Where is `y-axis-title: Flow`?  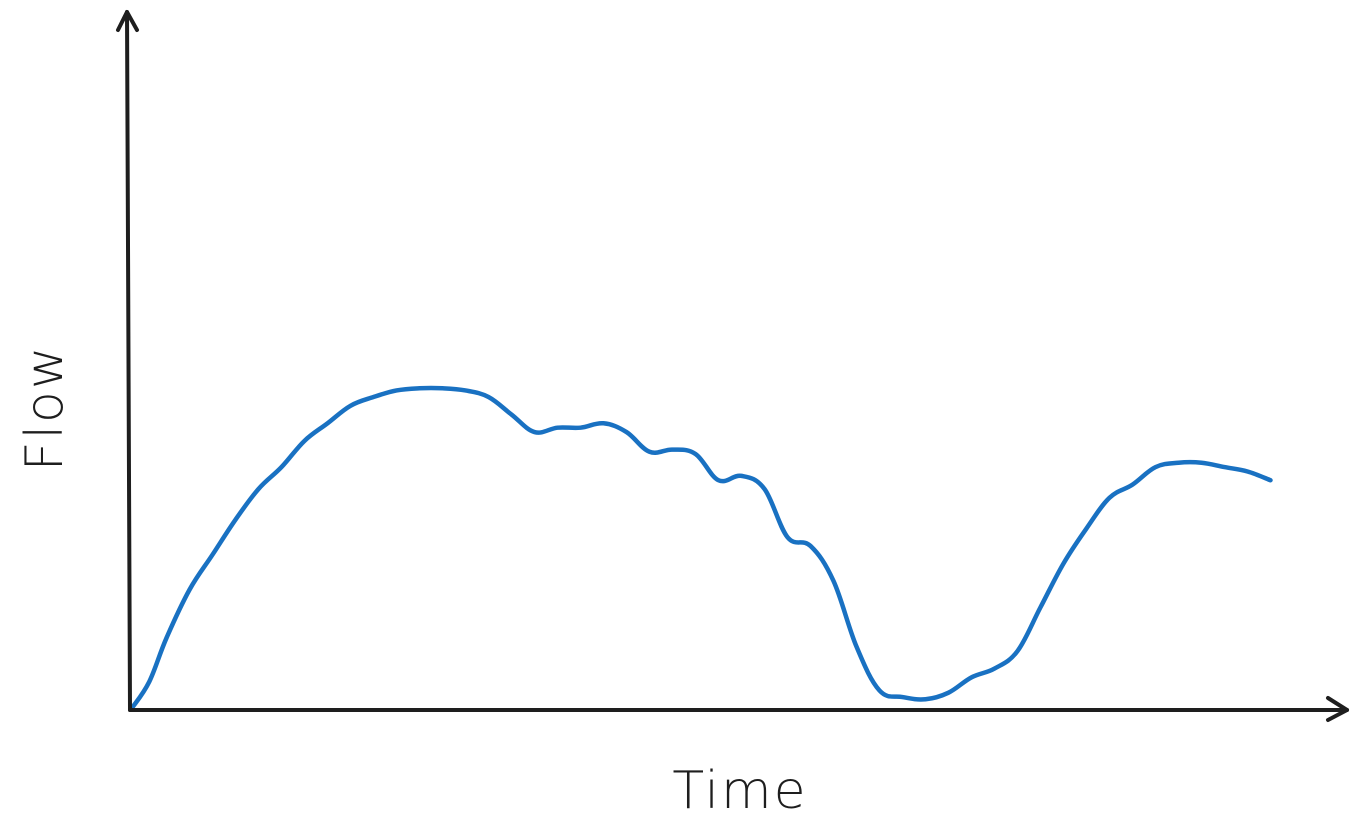
y-axis-title: Flow is located at coordinates (45, 408).